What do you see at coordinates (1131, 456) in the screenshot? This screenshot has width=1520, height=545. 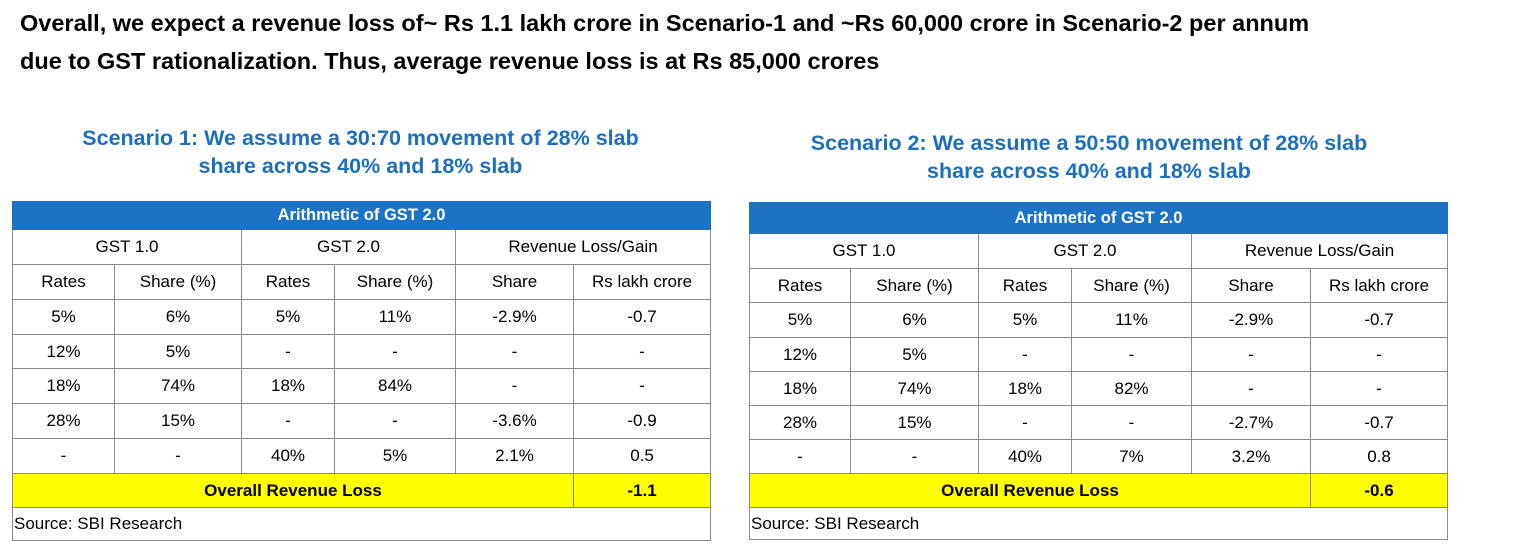 I see `table-cell: 7%` at bounding box center [1131, 456].